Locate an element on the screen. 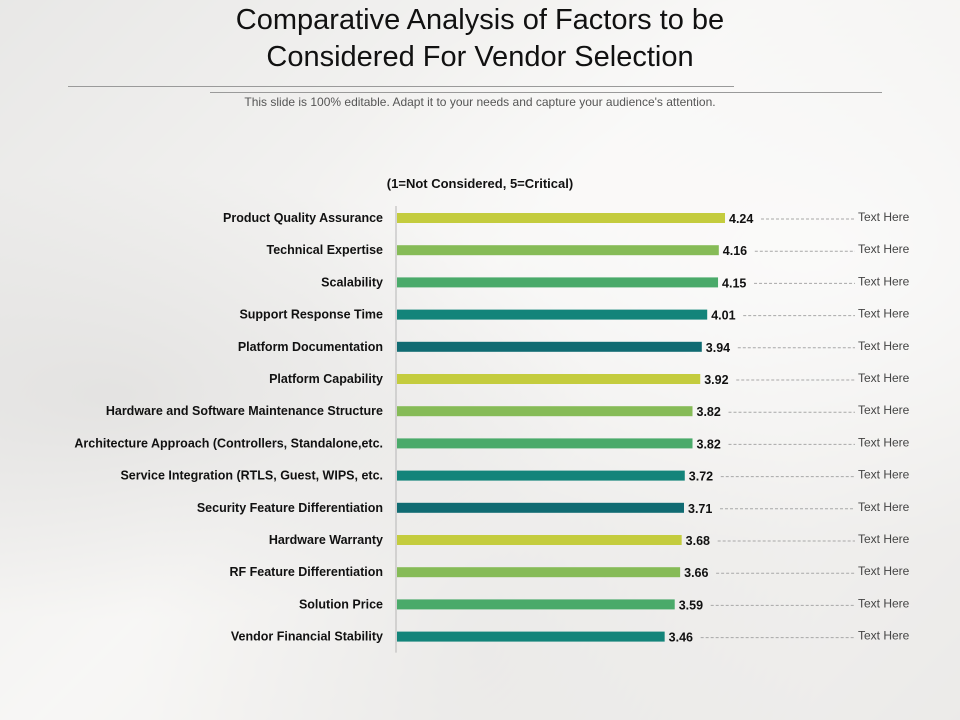 The height and width of the screenshot is (720, 960). title-divider-bottom is located at coordinates (546, 92).